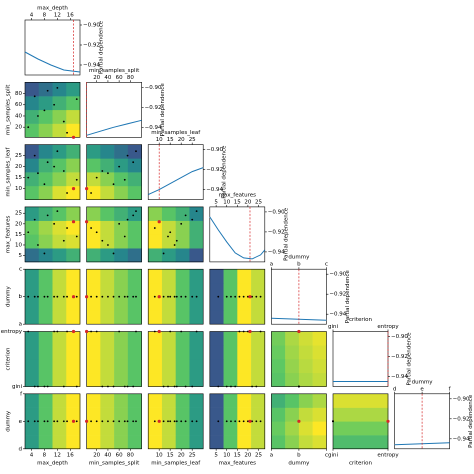 The width and height of the screenshot is (474, 474). I want to click on x-tick-label: 10, so click(226, 202).